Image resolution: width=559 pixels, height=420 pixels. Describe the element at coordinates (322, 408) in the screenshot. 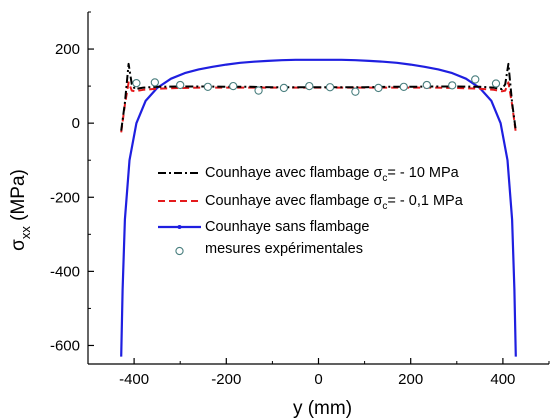

I see `x-axis-label: y (mm)` at that location.